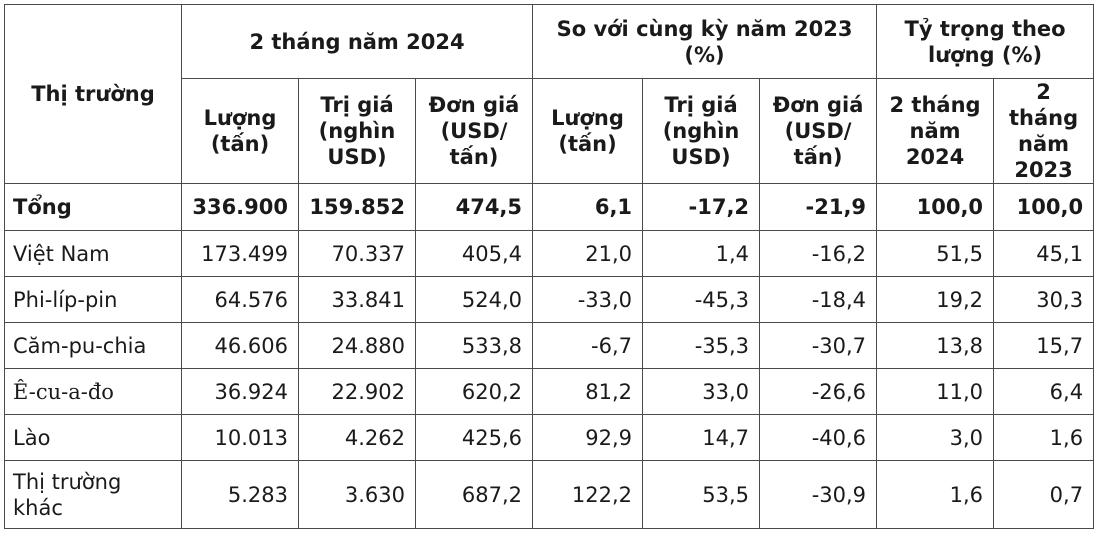 The width and height of the screenshot is (1107, 536). I want to click on col-header-qty-change: Lượng (tấn), so click(588, 131).